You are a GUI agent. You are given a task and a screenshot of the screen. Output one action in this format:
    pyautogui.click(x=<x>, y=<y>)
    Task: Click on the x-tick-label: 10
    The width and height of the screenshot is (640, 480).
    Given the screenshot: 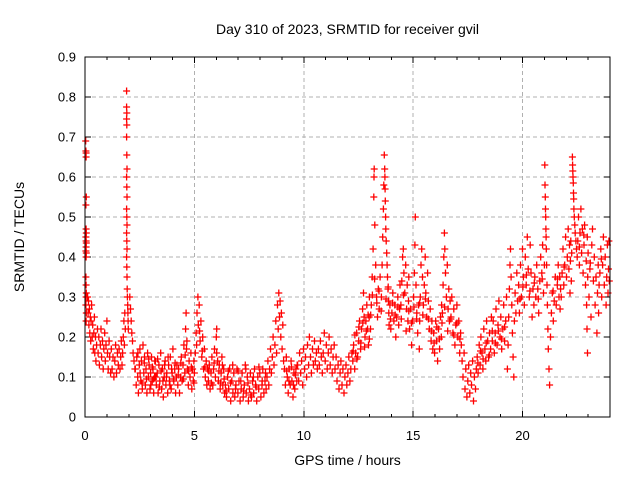 What is the action you would take?
    pyautogui.click(x=304, y=435)
    